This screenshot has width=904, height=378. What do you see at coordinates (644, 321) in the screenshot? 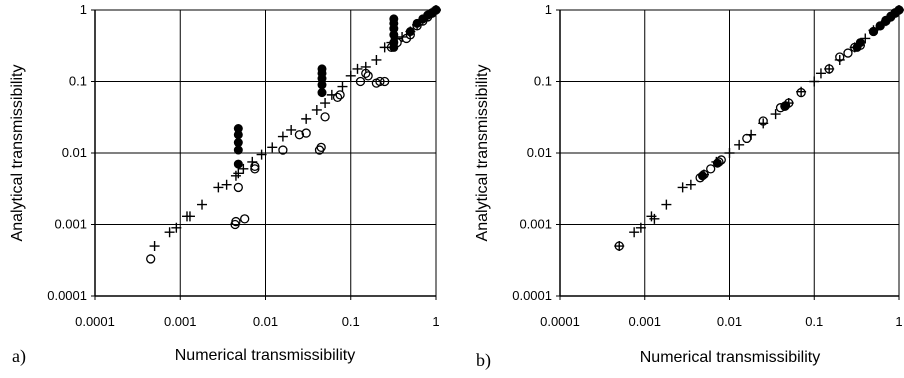
I see `x-tick-label: 0.001` at bounding box center [644, 321].